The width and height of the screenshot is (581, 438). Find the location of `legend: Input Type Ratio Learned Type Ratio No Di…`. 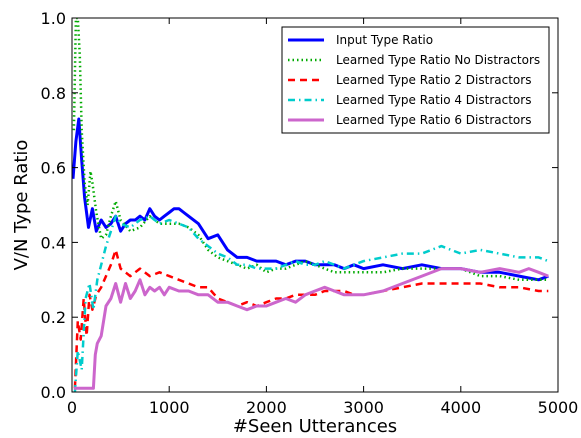

legend: Input Type Ratio Learned Type Ratio No Di… is located at coordinates (415, 80).